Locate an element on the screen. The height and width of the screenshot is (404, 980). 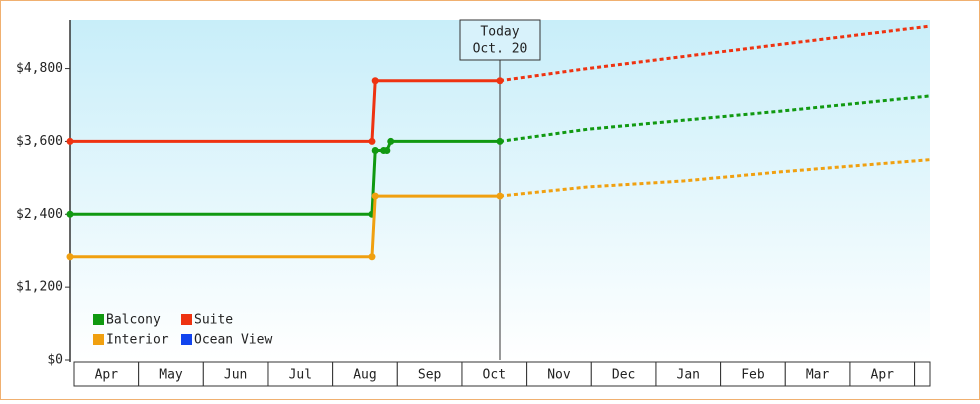
x-tick-label: Mar is located at coordinates (818, 375).